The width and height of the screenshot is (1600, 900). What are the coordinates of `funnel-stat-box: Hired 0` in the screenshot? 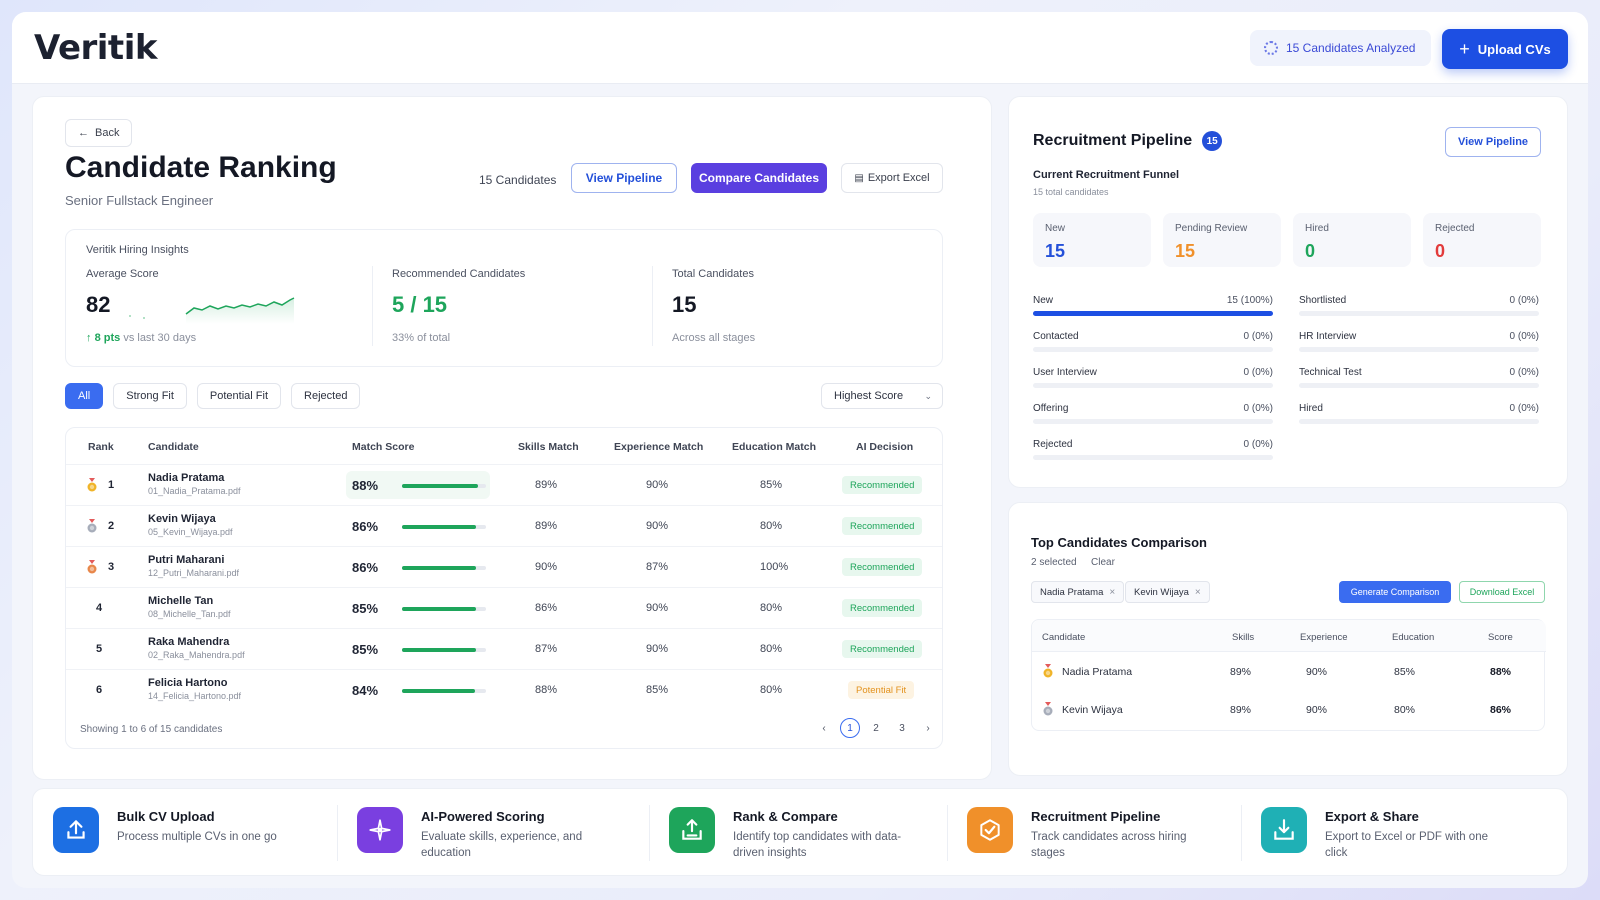 It's located at (1352, 240).